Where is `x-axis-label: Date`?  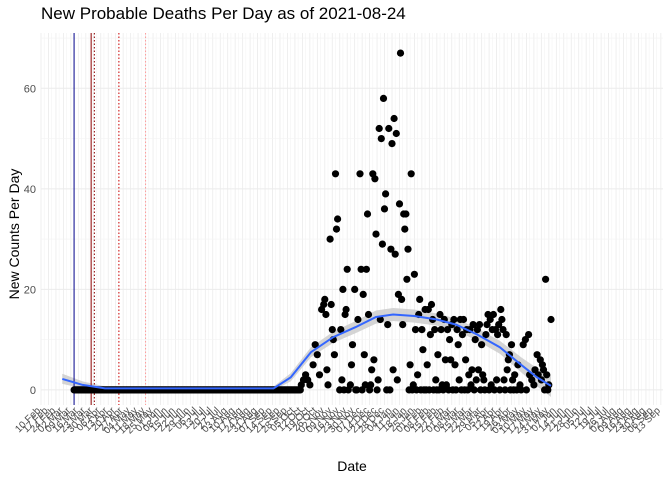
x-axis-label: Date is located at coordinates (352, 466).